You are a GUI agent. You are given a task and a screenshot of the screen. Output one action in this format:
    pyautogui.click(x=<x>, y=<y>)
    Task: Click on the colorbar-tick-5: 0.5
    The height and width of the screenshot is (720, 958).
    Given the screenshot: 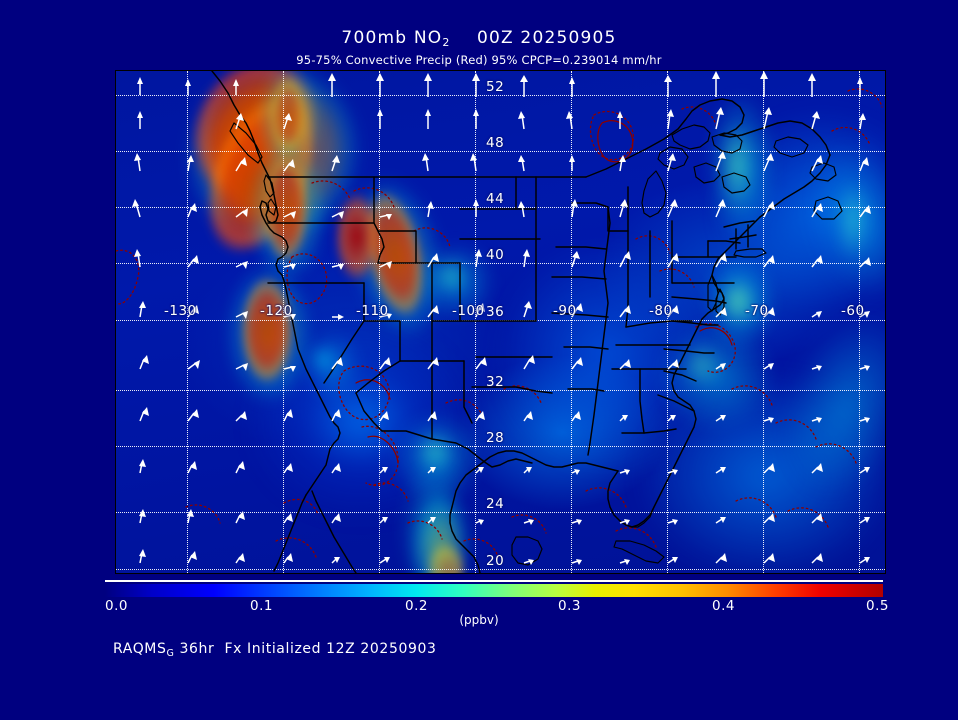 What is the action you would take?
    pyautogui.click(x=877, y=606)
    